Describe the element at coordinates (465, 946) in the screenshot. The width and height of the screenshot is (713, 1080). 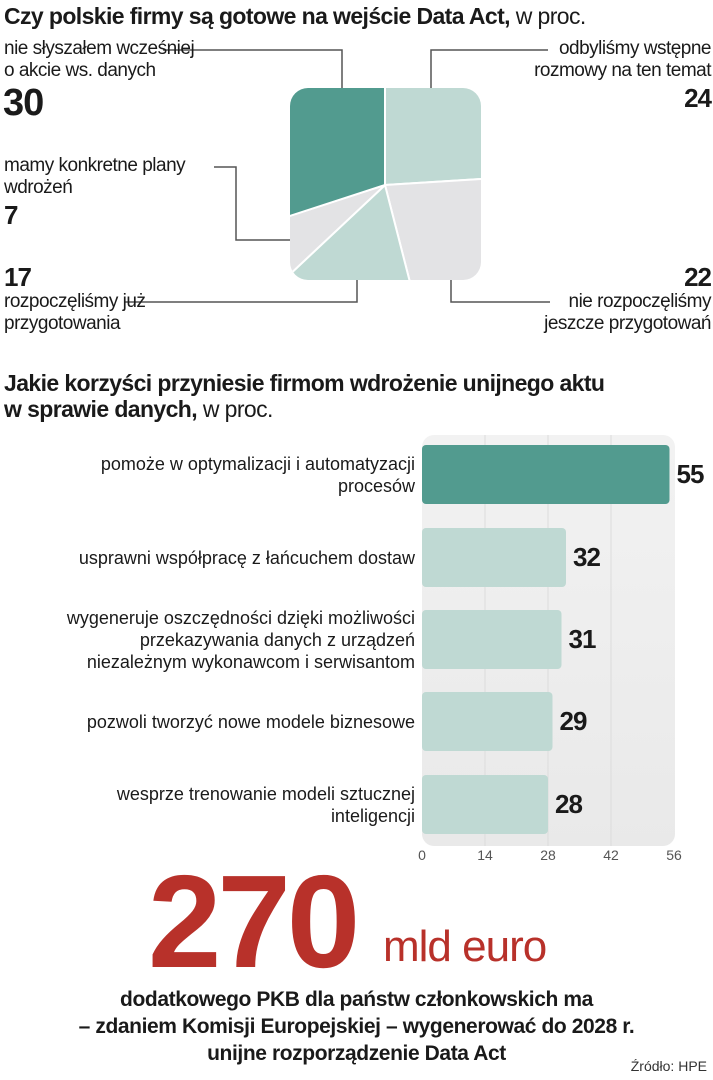
I see `hero-unit: mld euro` at that location.